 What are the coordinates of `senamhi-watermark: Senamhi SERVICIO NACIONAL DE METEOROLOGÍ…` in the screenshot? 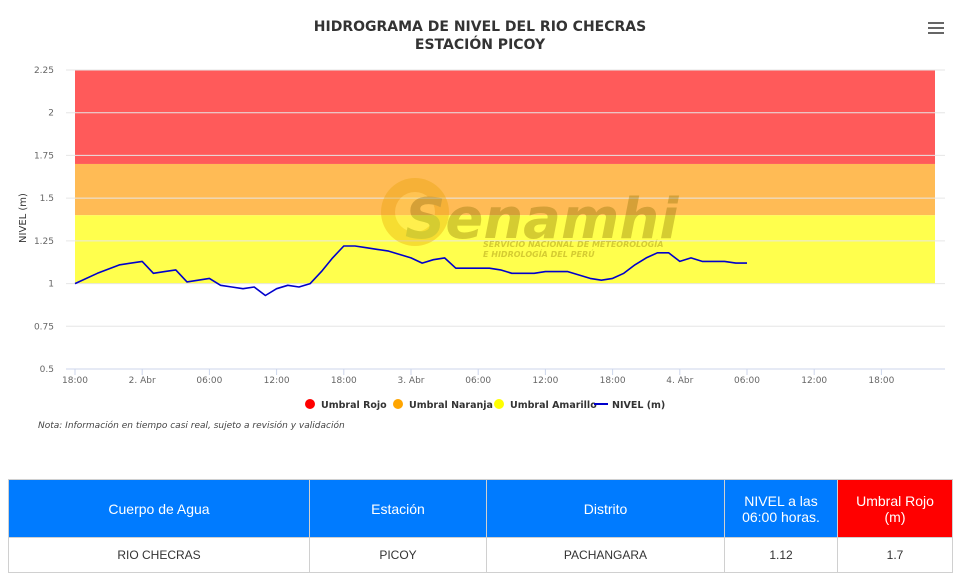 It's located at (530, 218).